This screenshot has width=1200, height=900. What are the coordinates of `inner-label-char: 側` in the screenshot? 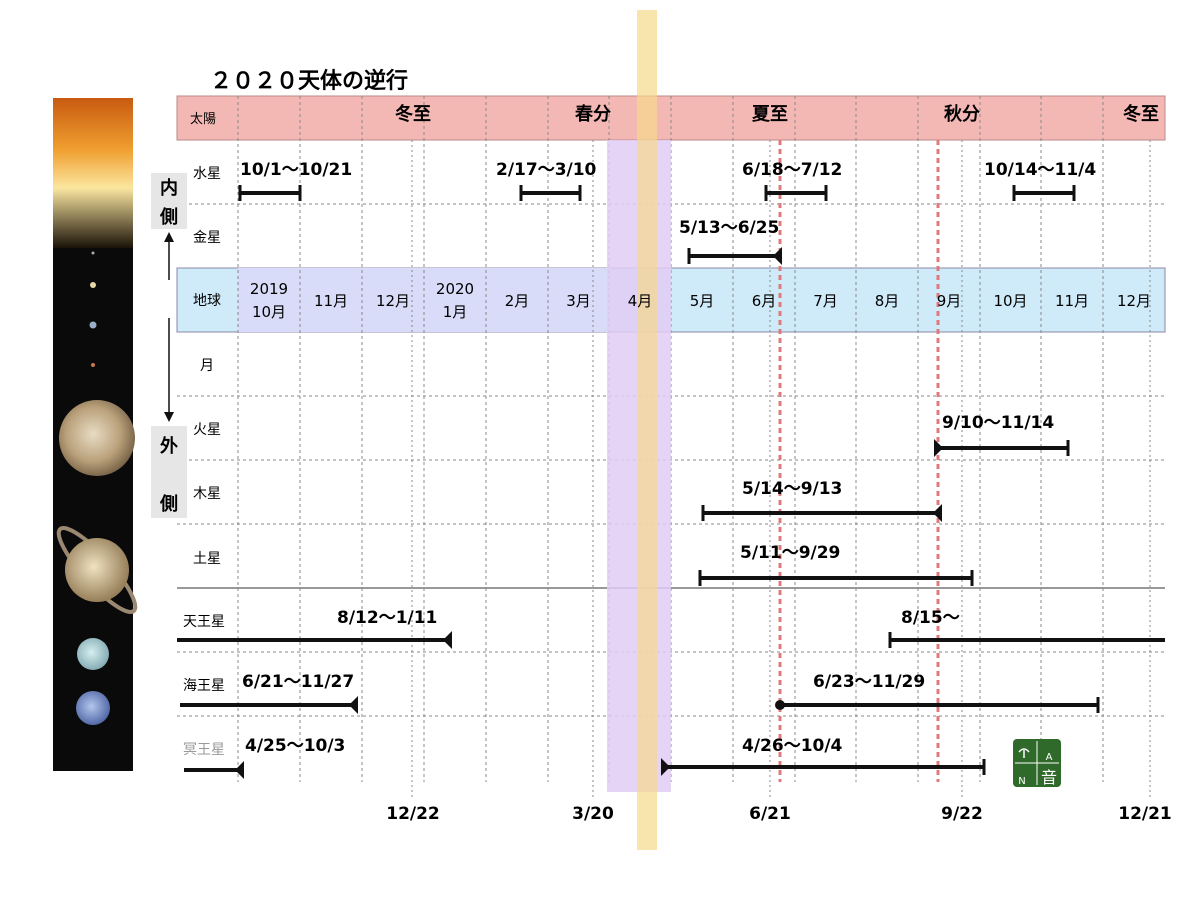 It's located at (168, 217).